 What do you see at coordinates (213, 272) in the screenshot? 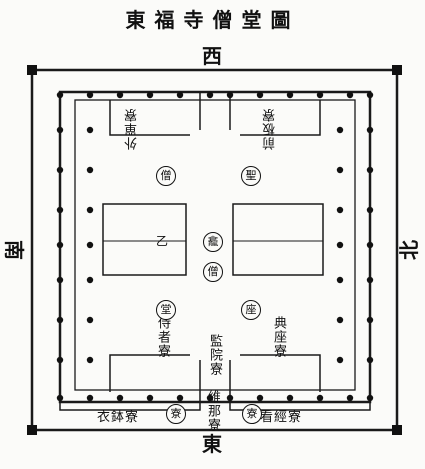
I see `circle-marker-center-bottom: 僧` at bounding box center [213, 272].